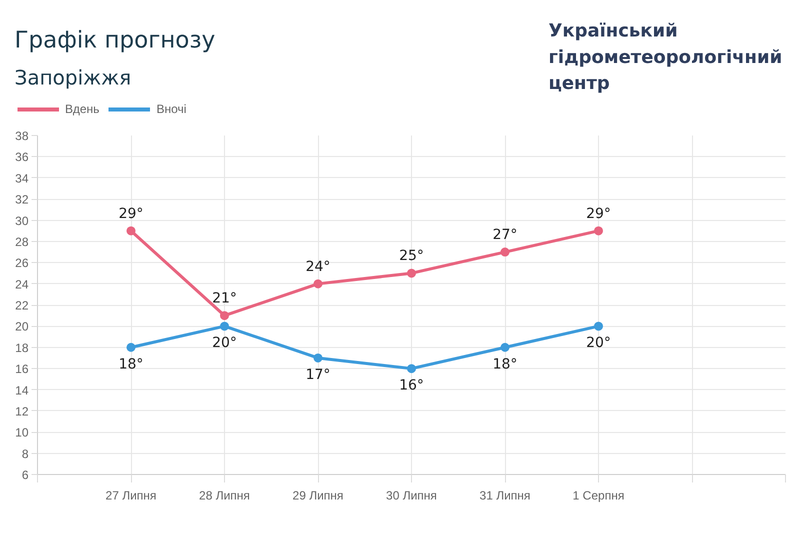  Describe the element at coordinates (22, 411) in the screenshot. I see `y-tick-label: 12` at that location.